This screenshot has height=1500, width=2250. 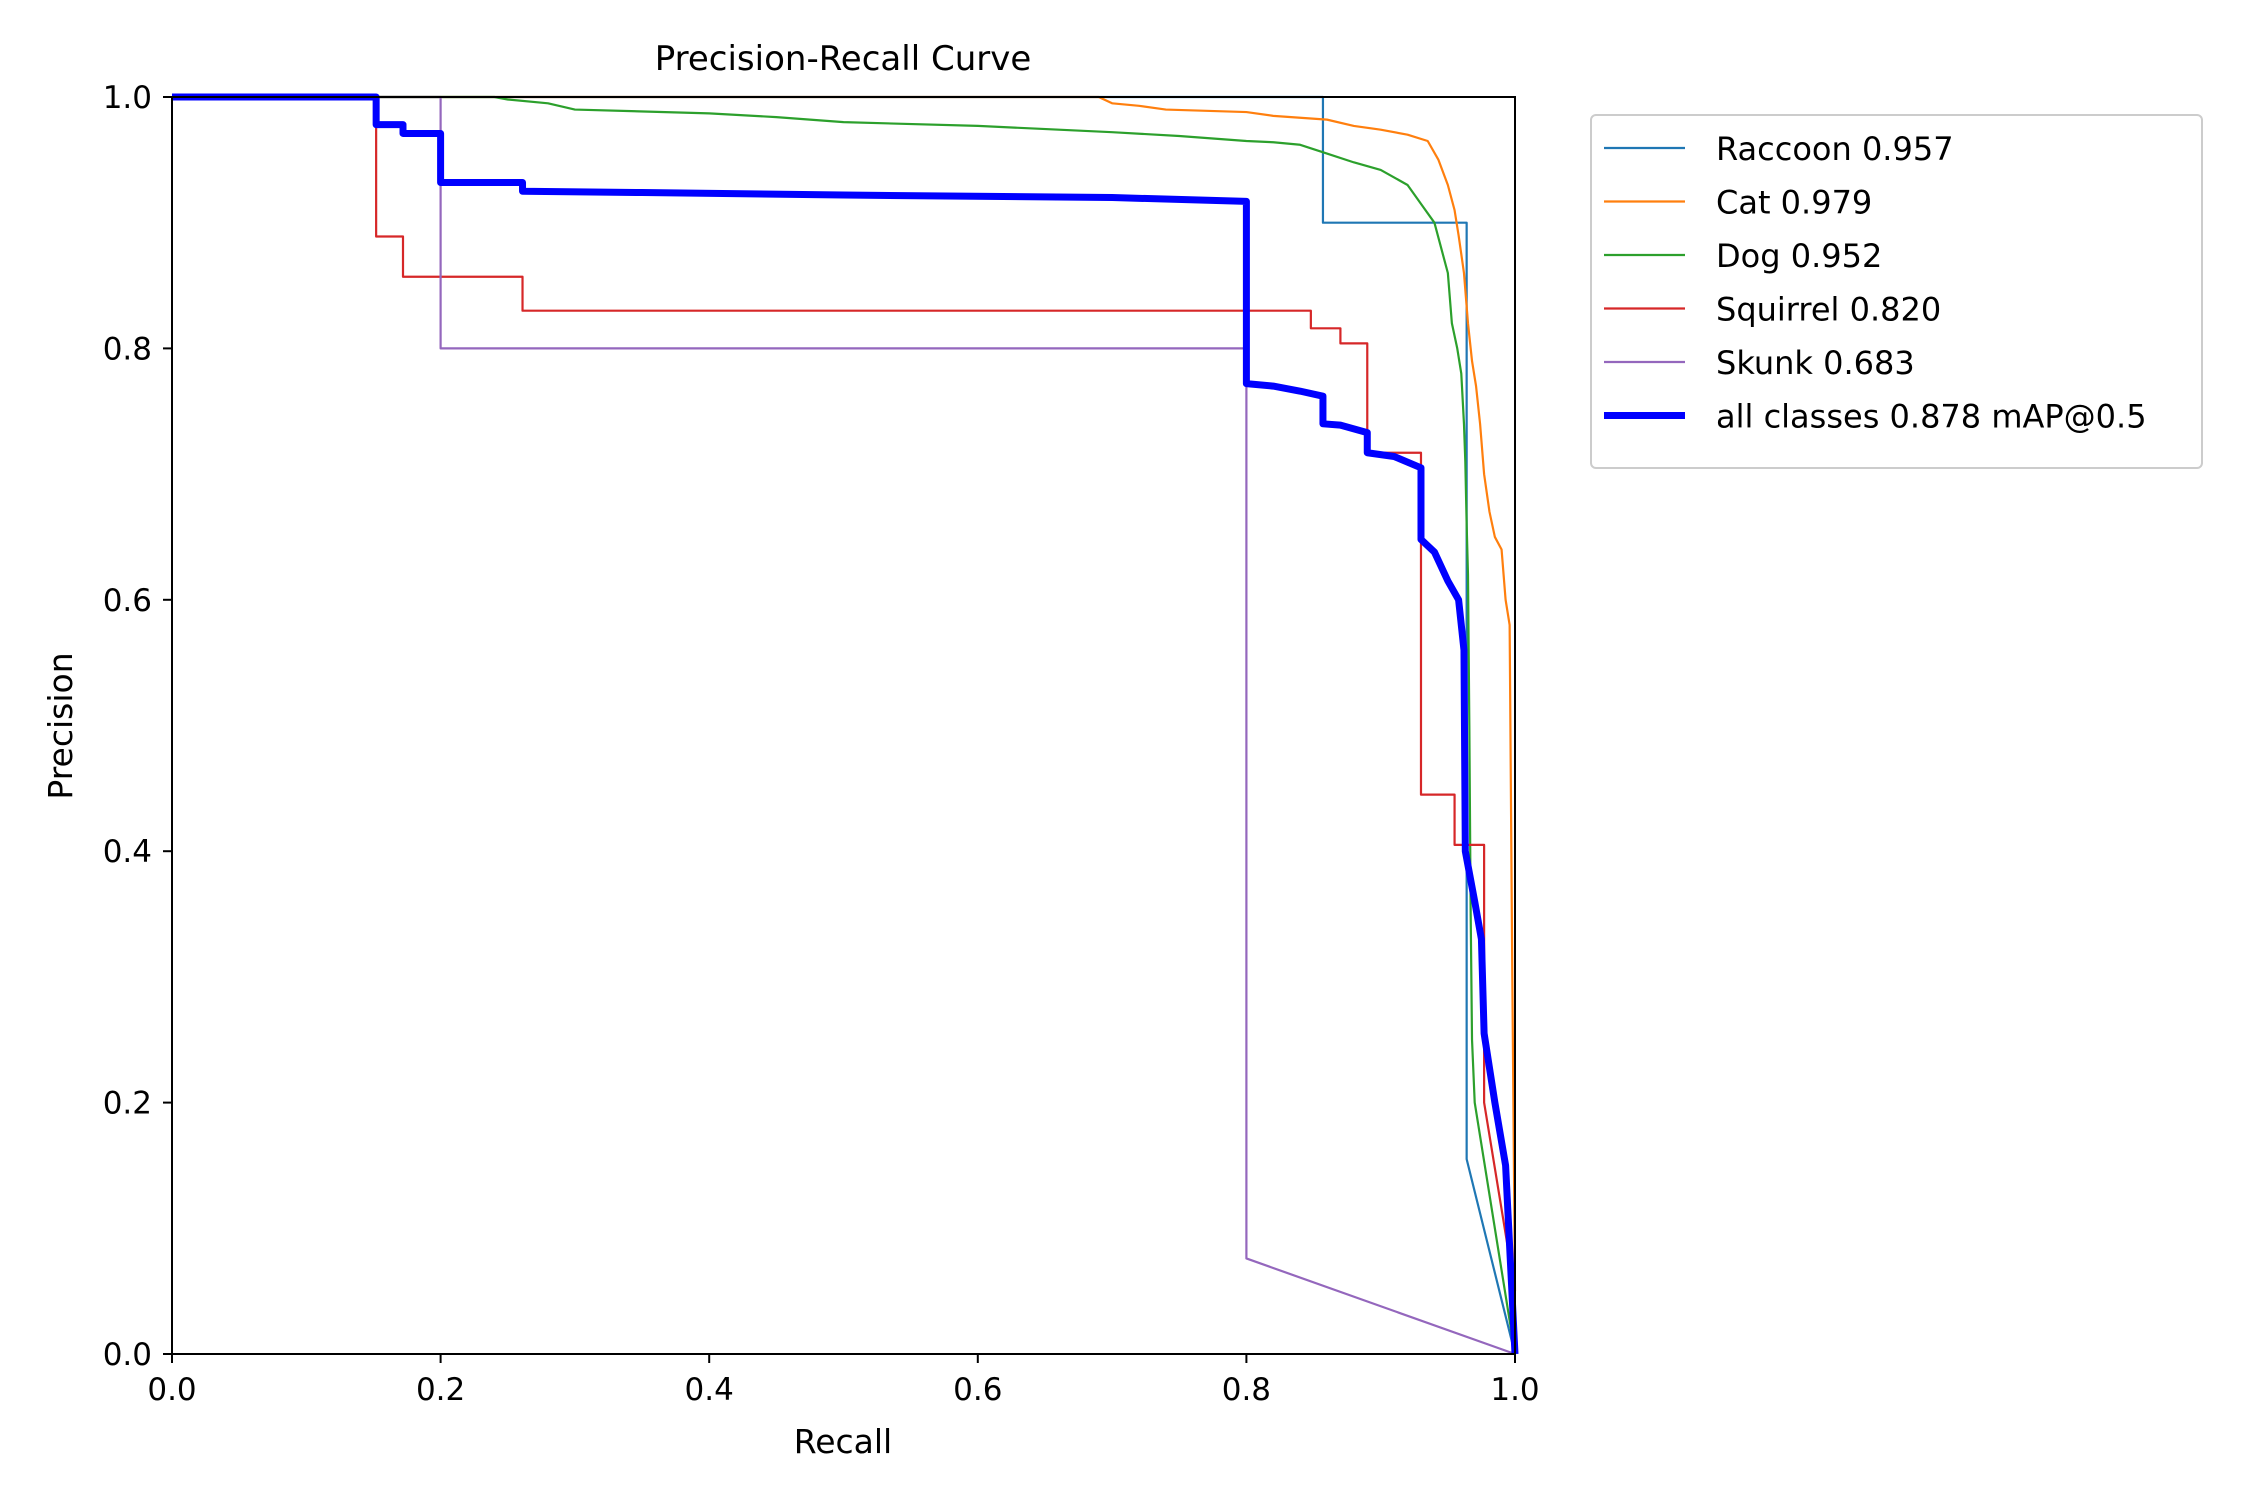 What do you see at coordinates (1931, 417) in the screenshot?
I see `legend-label-5: all classes 0.878 mAP@0.5` at bounding box center [1931, 417].